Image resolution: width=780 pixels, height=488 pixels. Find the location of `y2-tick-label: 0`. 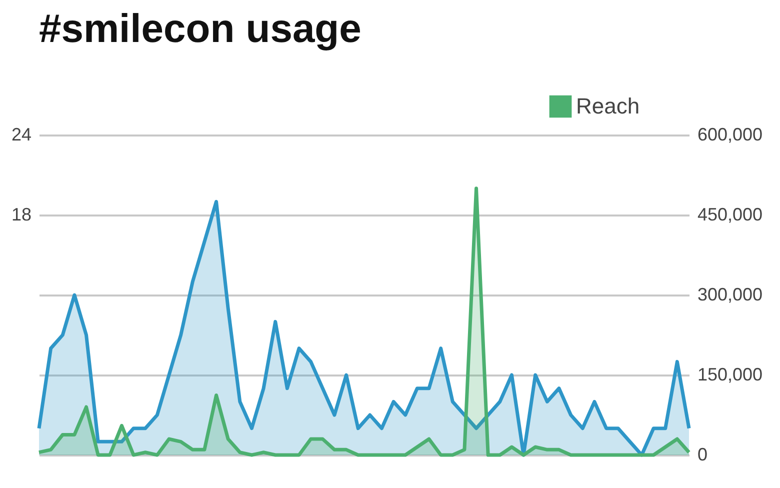

y2-tick-label: 0 is located at coordinates (703, 454).